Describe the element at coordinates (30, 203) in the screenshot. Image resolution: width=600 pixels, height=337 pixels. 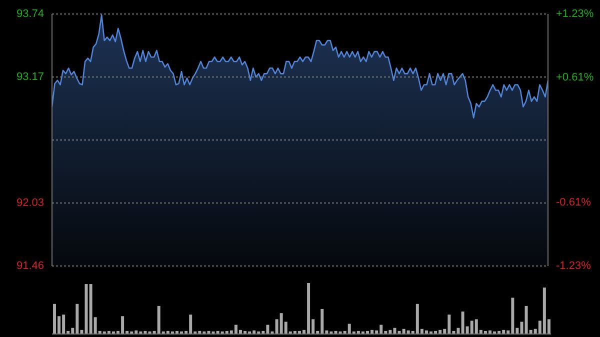
I see `y-tick-label: 92.03` at that location.